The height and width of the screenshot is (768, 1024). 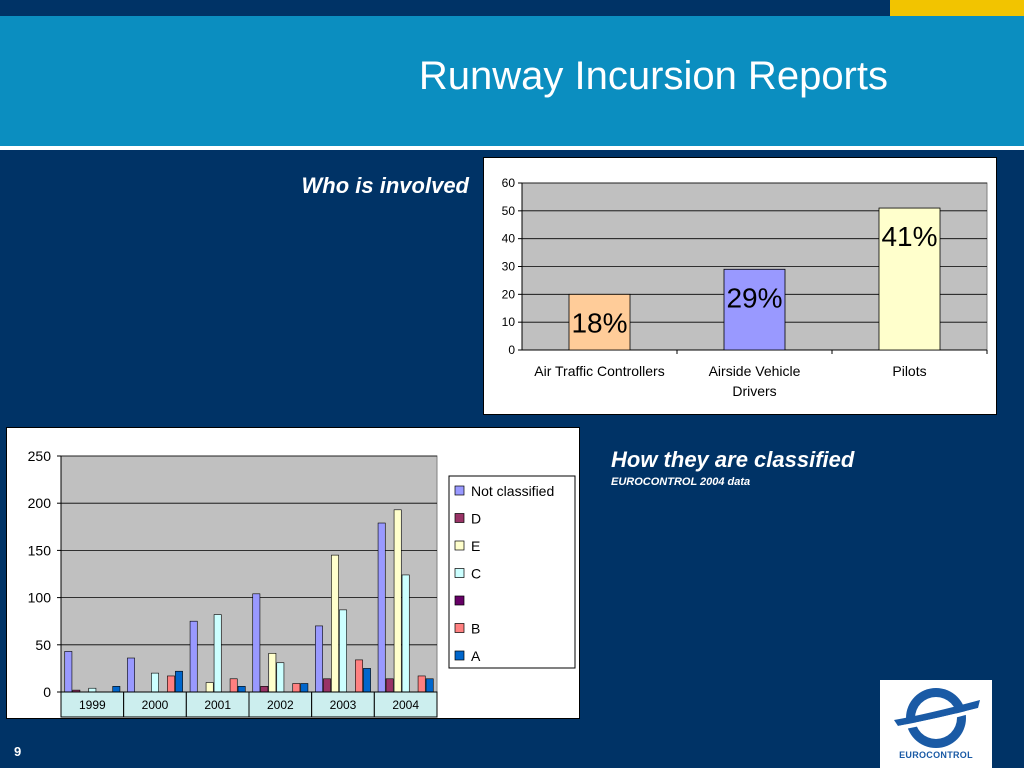 I want to click on x-tick-label: 2004, so click(x=405, y=705).